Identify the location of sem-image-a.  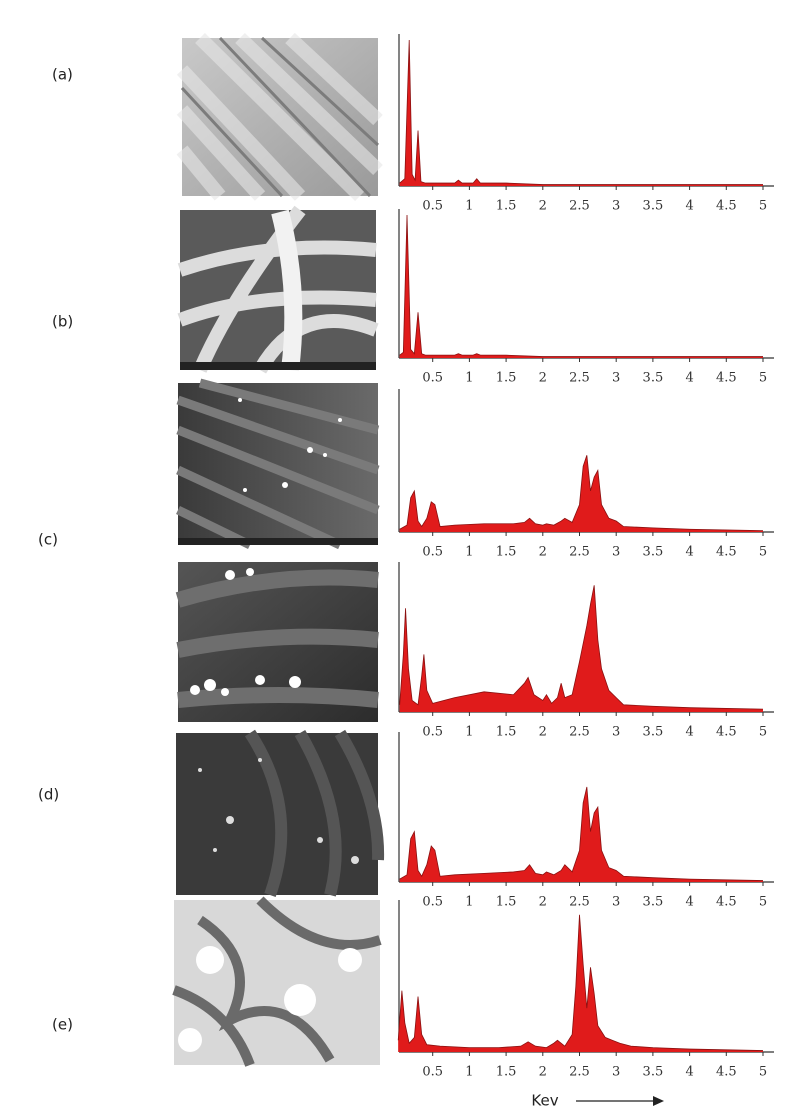
(279, 116).